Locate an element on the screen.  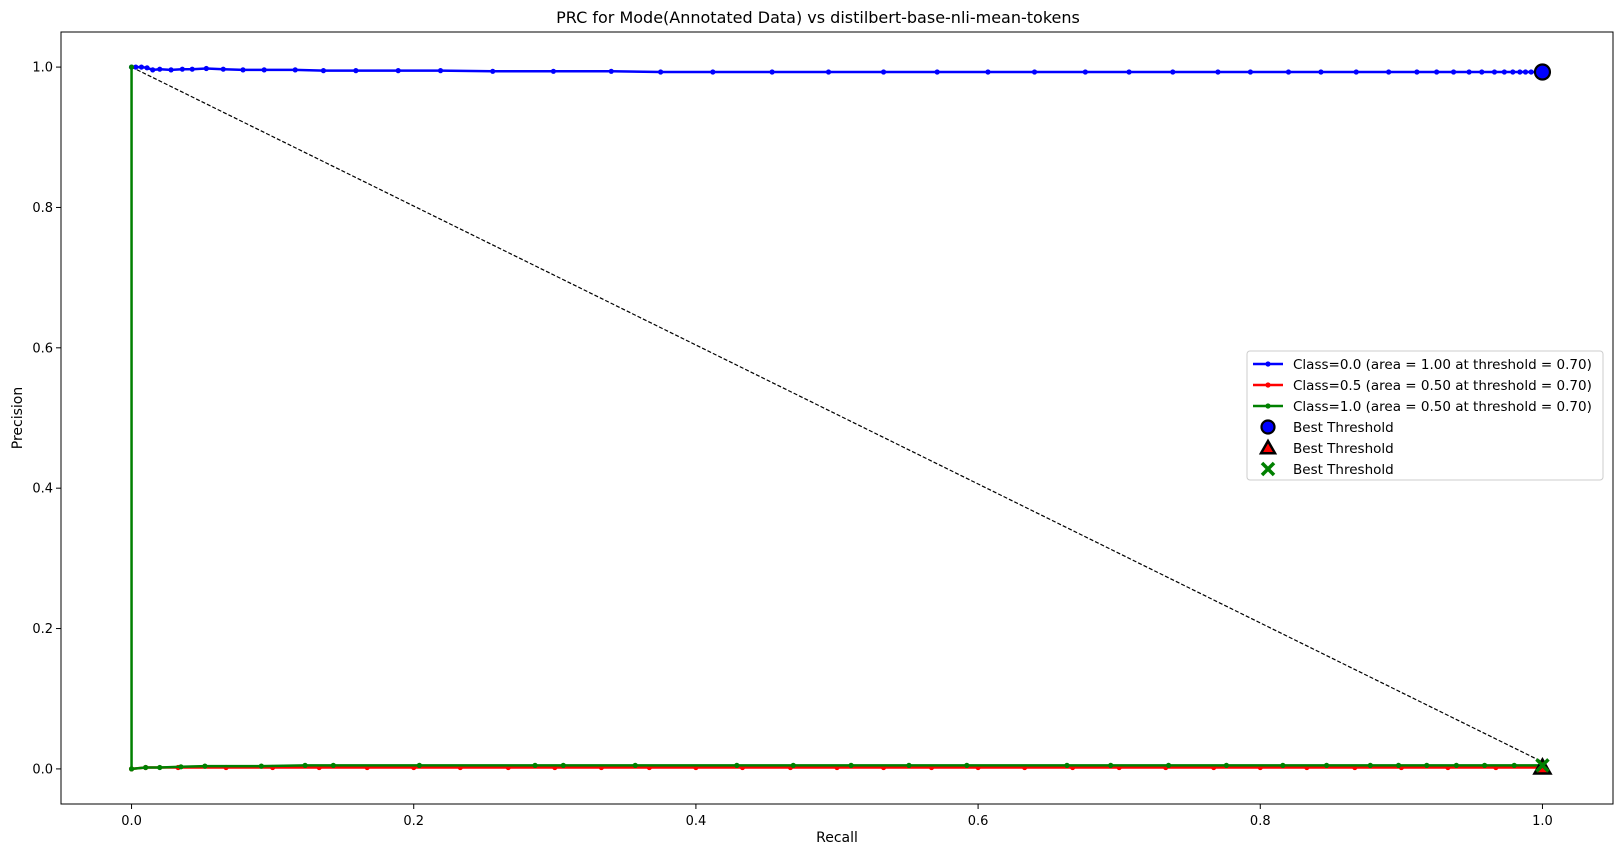
y-tick-label: 0.2 is located at coordinates (42, 629).